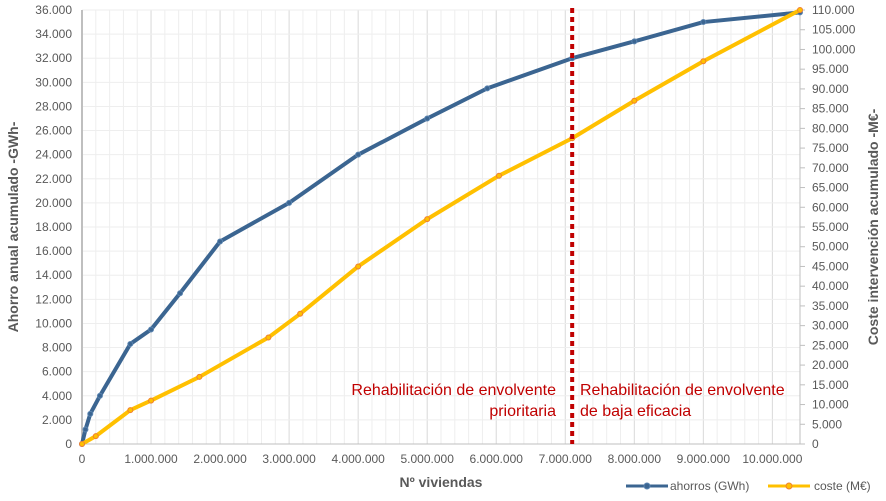  I want to click on y-tick-label: 0, so click(68, 444).